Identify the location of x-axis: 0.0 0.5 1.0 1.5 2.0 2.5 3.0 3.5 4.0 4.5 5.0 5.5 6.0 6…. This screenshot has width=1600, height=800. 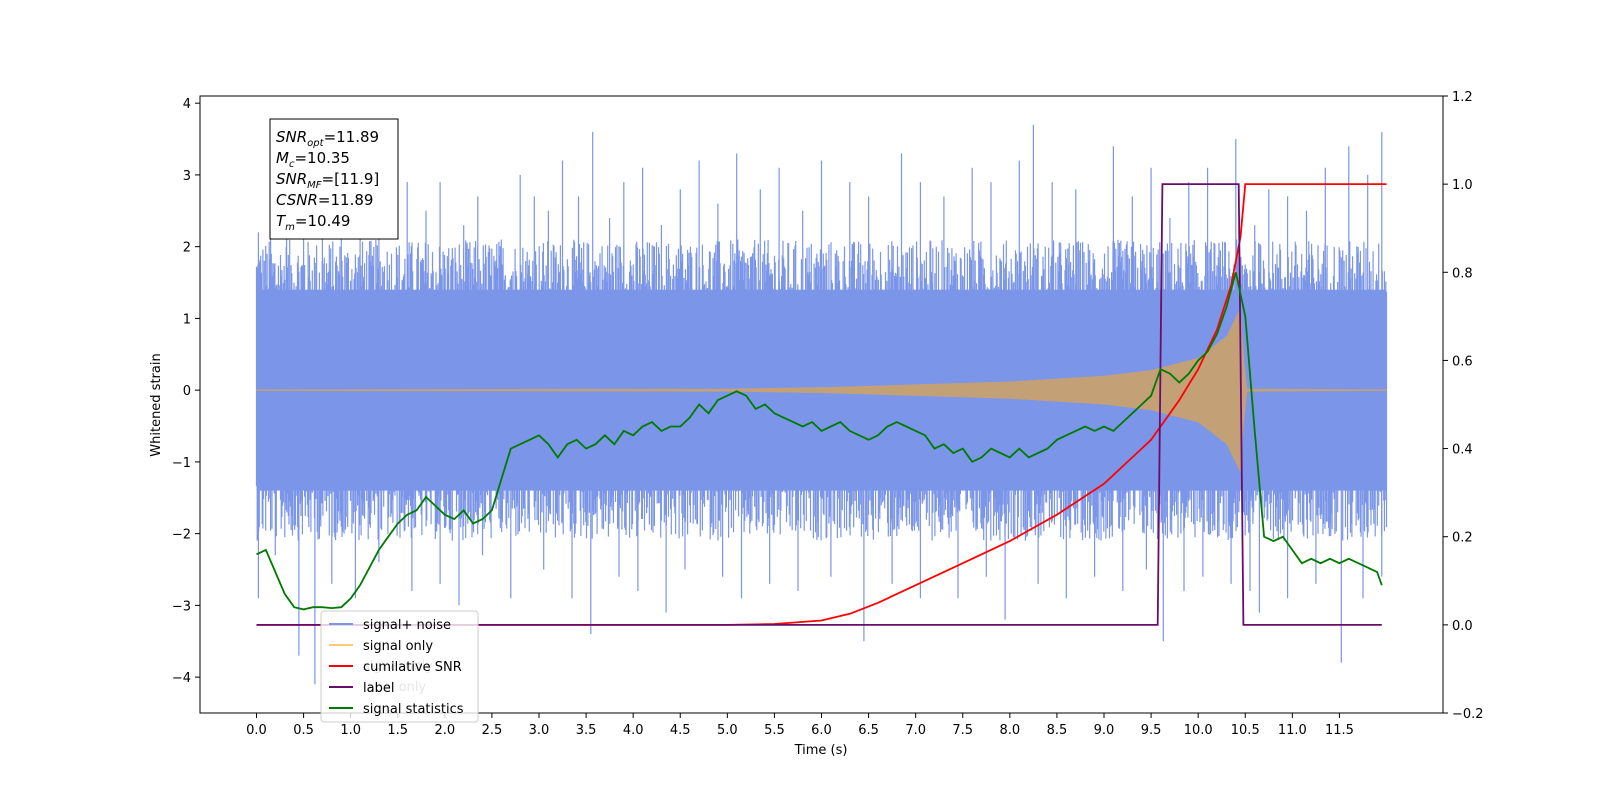
(800, 725).